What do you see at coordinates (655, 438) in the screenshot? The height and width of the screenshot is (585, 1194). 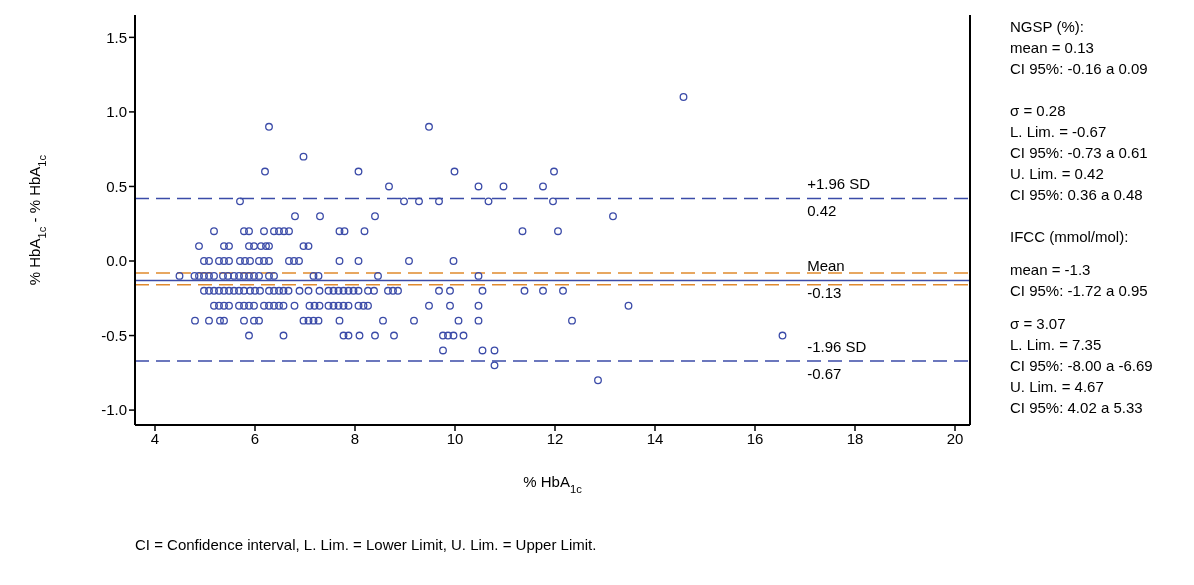 I see `x-tick-label: 14` at bounding box center [655, 438].